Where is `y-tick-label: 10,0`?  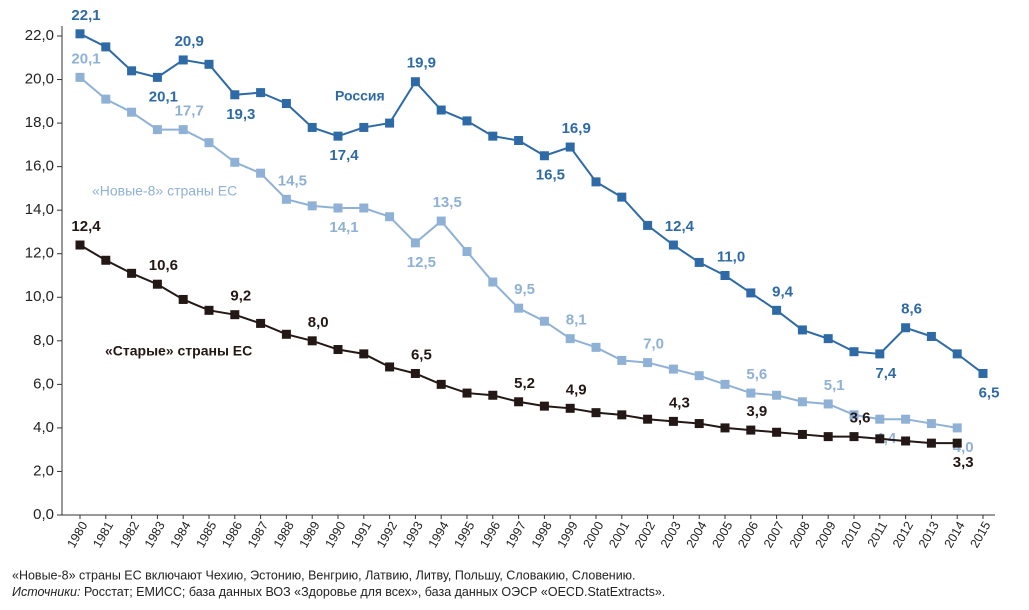 y-tick-label: 10,0 is located at coordinates (39, 296).